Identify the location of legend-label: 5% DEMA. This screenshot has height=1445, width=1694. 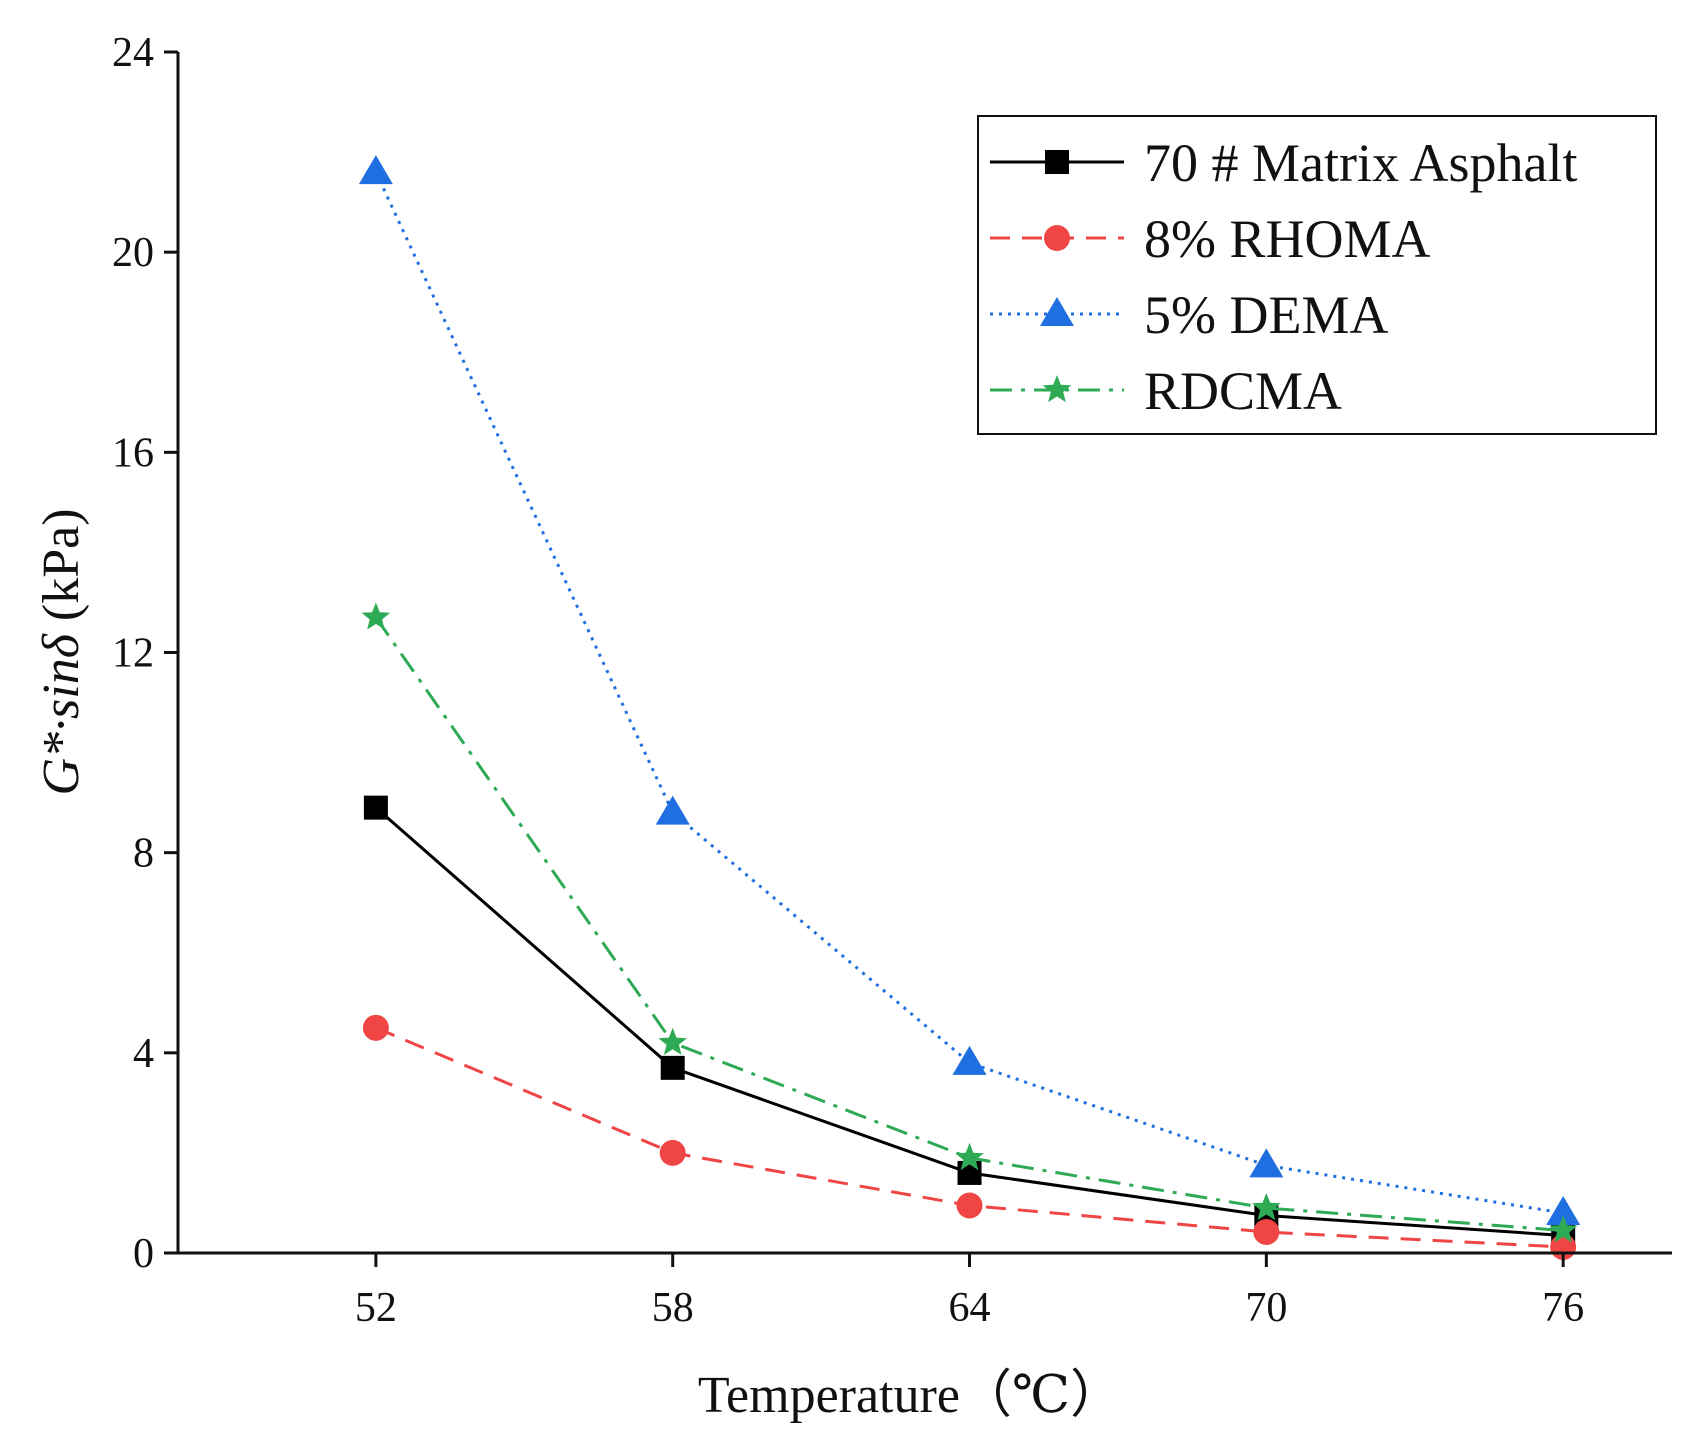
(1266, 315).